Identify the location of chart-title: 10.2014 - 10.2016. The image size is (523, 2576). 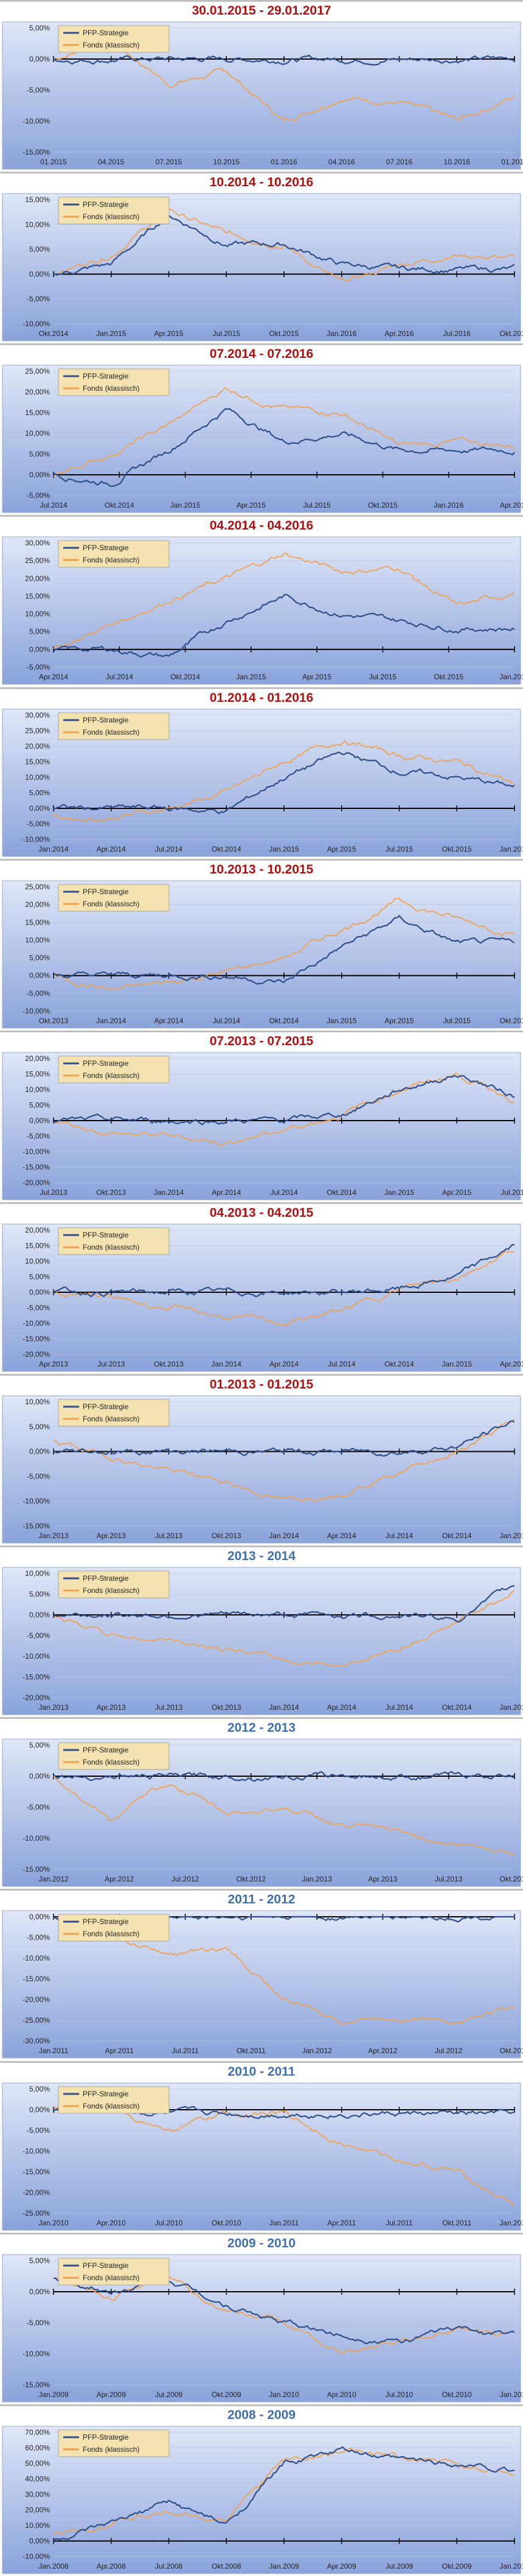
(261, 182).